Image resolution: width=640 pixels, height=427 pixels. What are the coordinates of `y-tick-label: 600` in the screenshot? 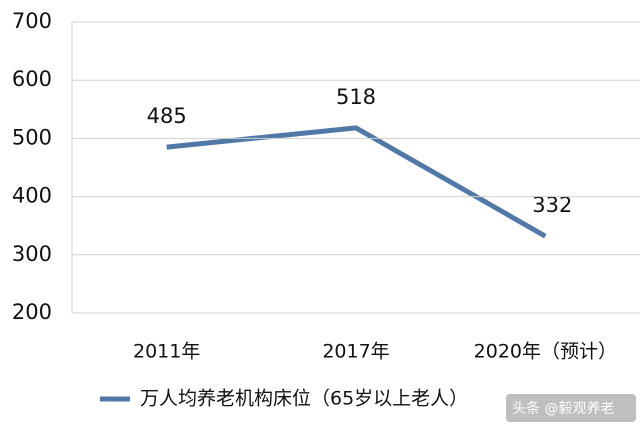 It's located at (32, 79).